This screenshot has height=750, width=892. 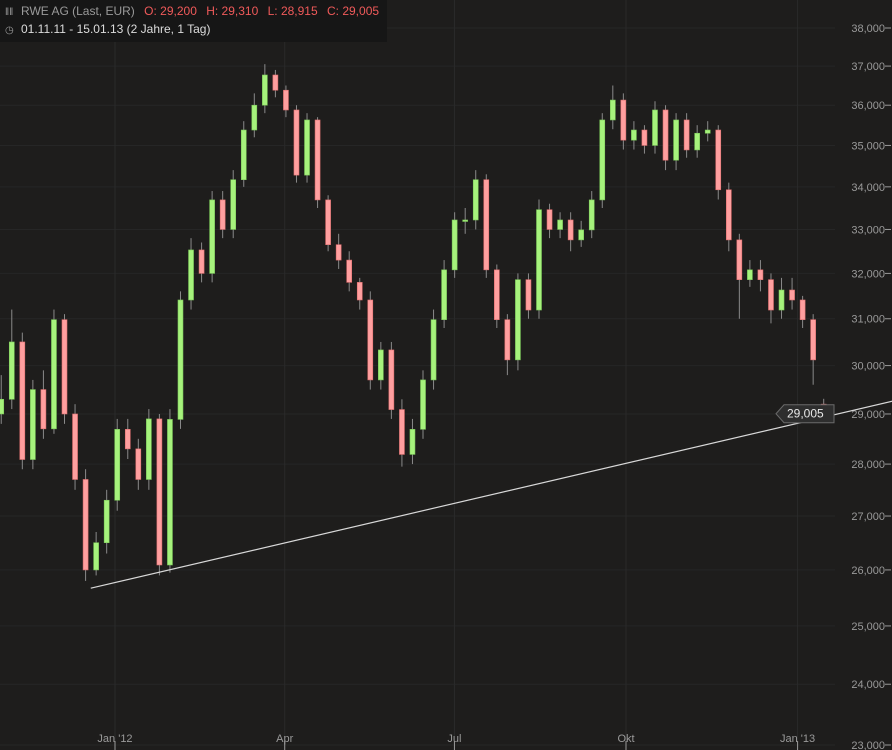 I want to click on y-tick-label: 36,000, so click(x=868, y=106).